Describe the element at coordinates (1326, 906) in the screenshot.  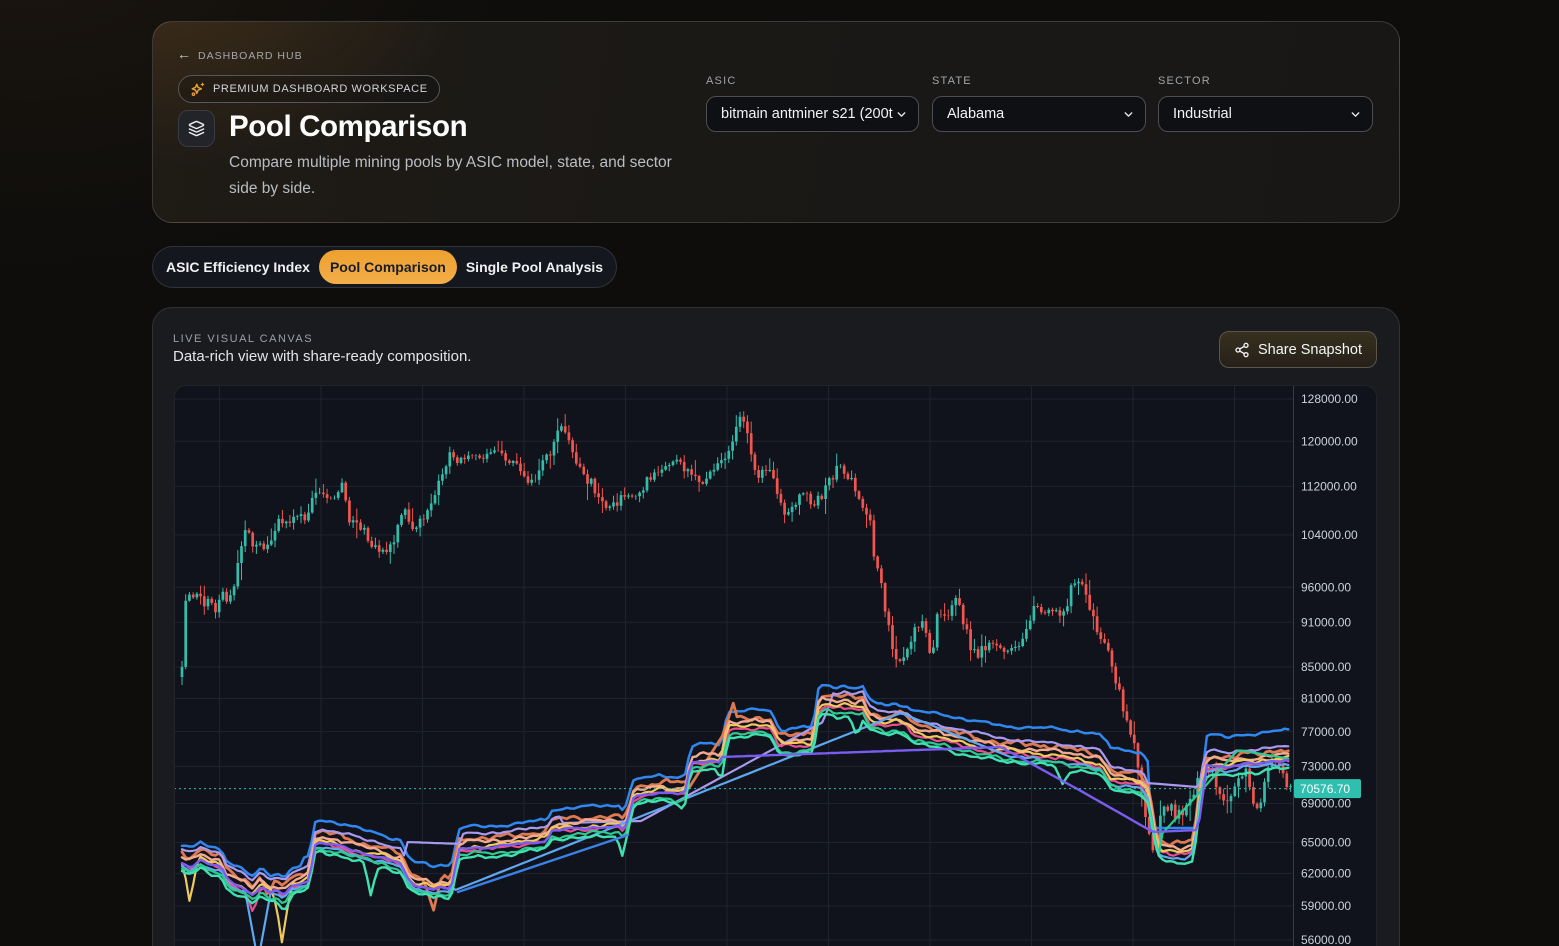
I see `svg-text: 59000.00` at that location.